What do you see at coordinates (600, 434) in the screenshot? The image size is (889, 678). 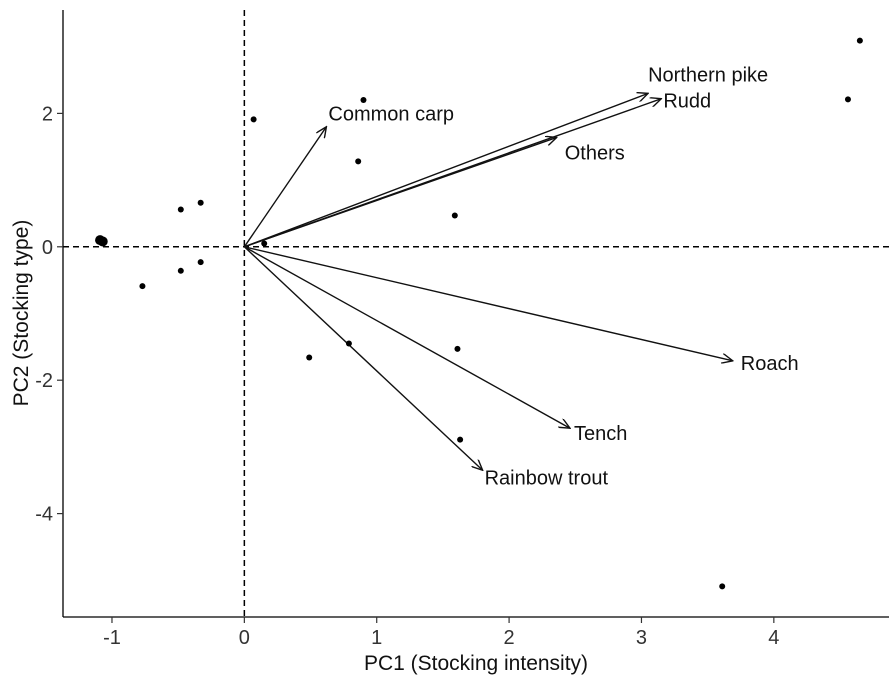 I see `vector-label-tench: Tench` at bounding box center [600, 434].